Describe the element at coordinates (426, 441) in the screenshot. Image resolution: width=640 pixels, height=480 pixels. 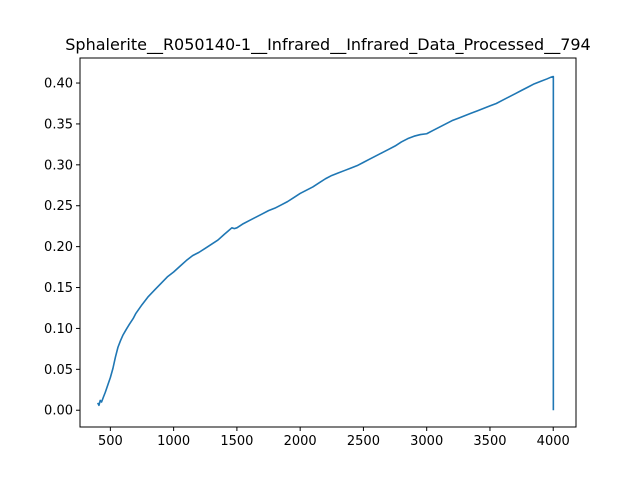
I see `x-tick-label: 3000` at that location.